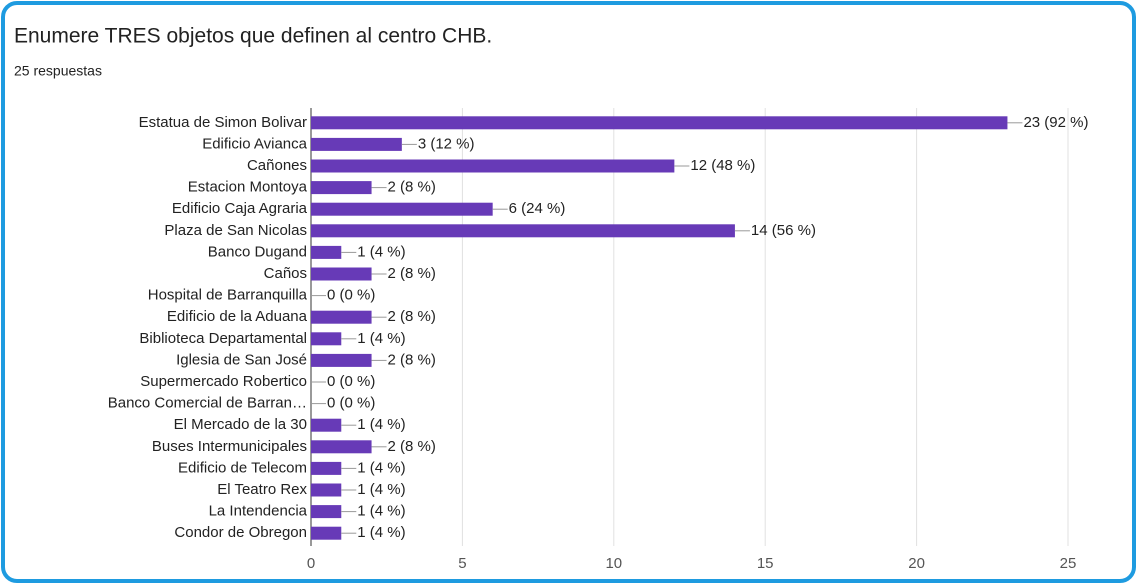  I want to click on y-tick-label: Edificio Avianca, so click(254, 143).